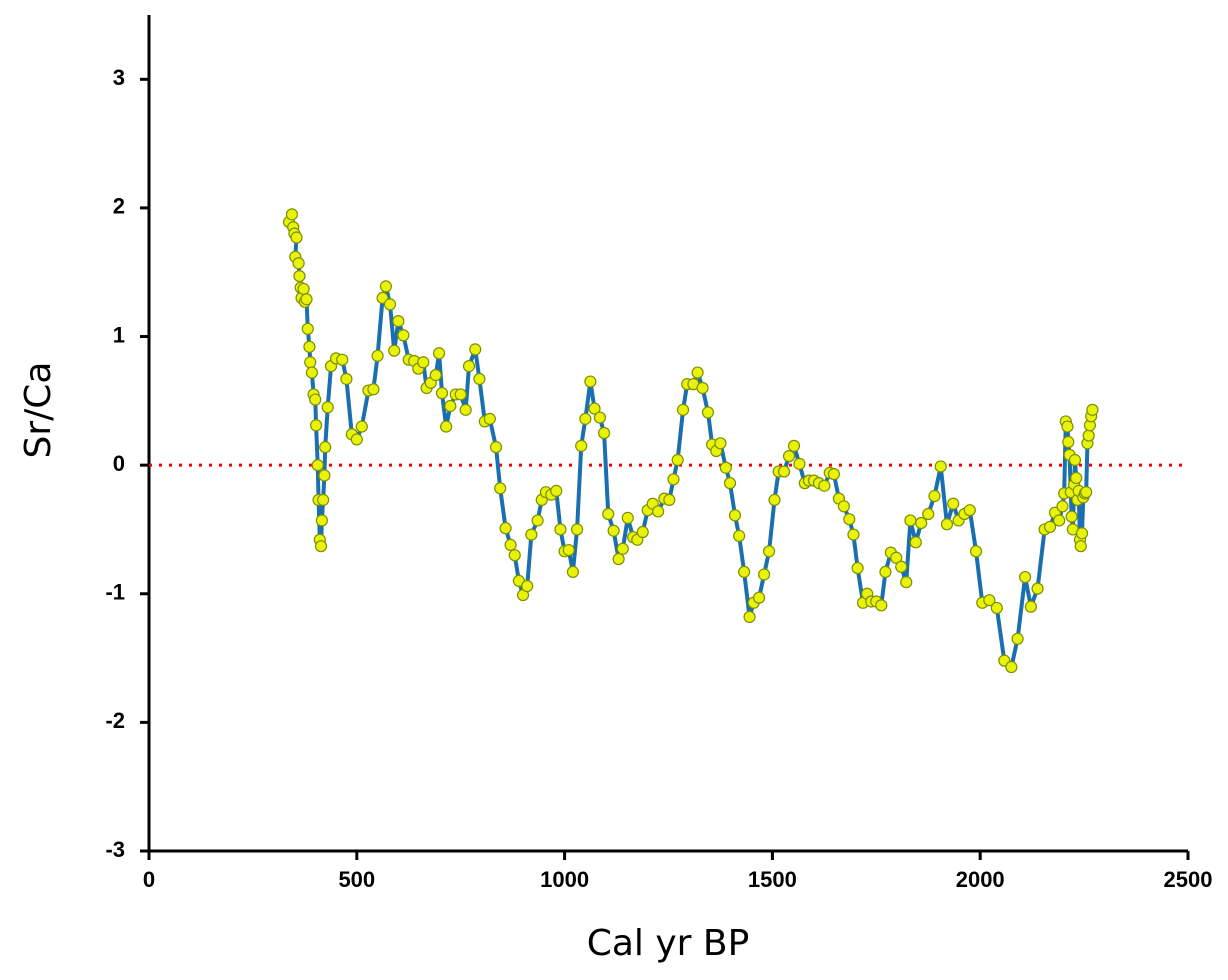 The height and width of the screenshot is (980, 1228). What do you see at coordinates (772, 879) in the screenshot?
I see `x-tick-label: 1500` at bounding box center [772, 879].